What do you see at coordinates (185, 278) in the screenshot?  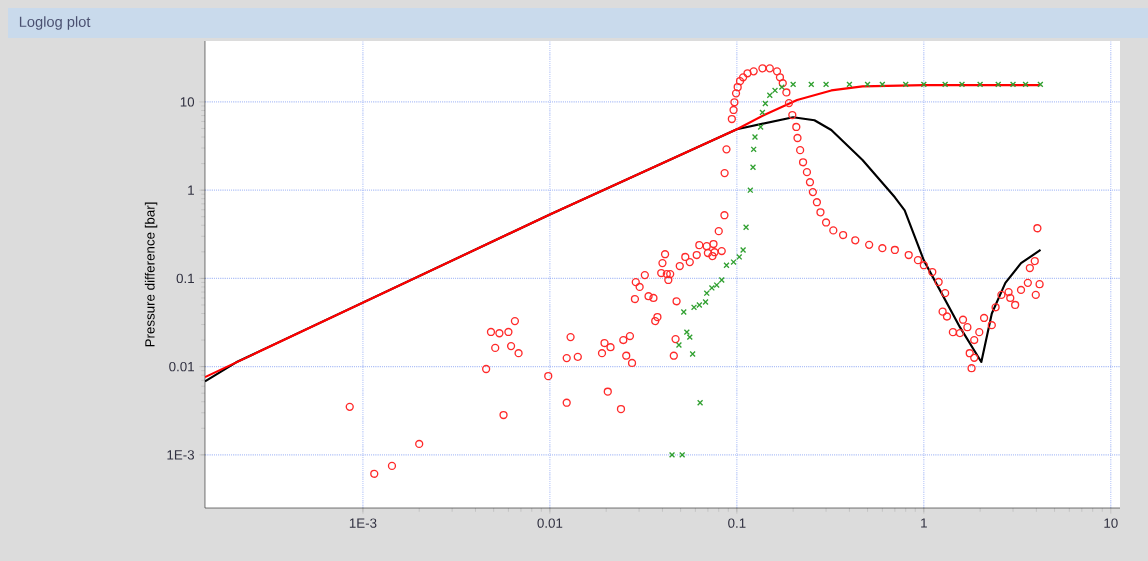 I see `y-tick-label: 0.1` at bounding box center [185, 278].